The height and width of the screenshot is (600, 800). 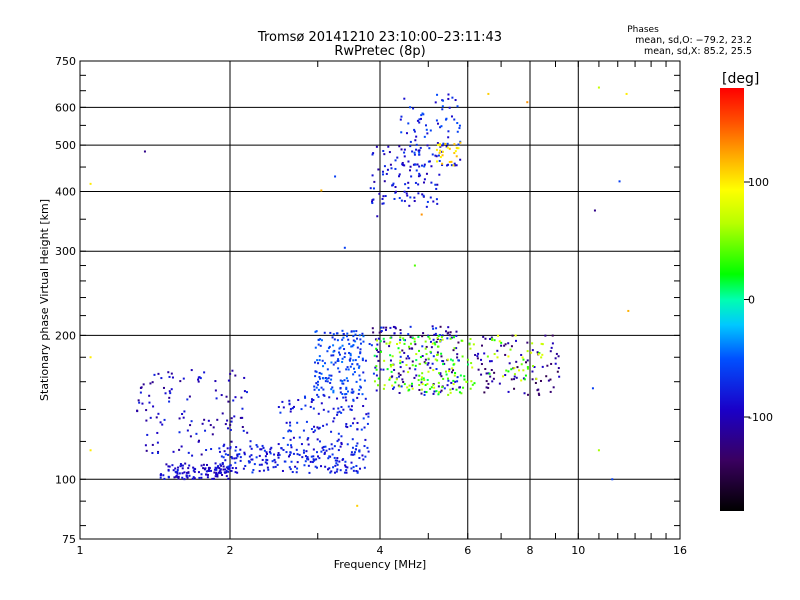 What do you see at coordinates (65, 251) in the screenshot?
I see `y-tick-label: 300` at bounding box center [65, 251].